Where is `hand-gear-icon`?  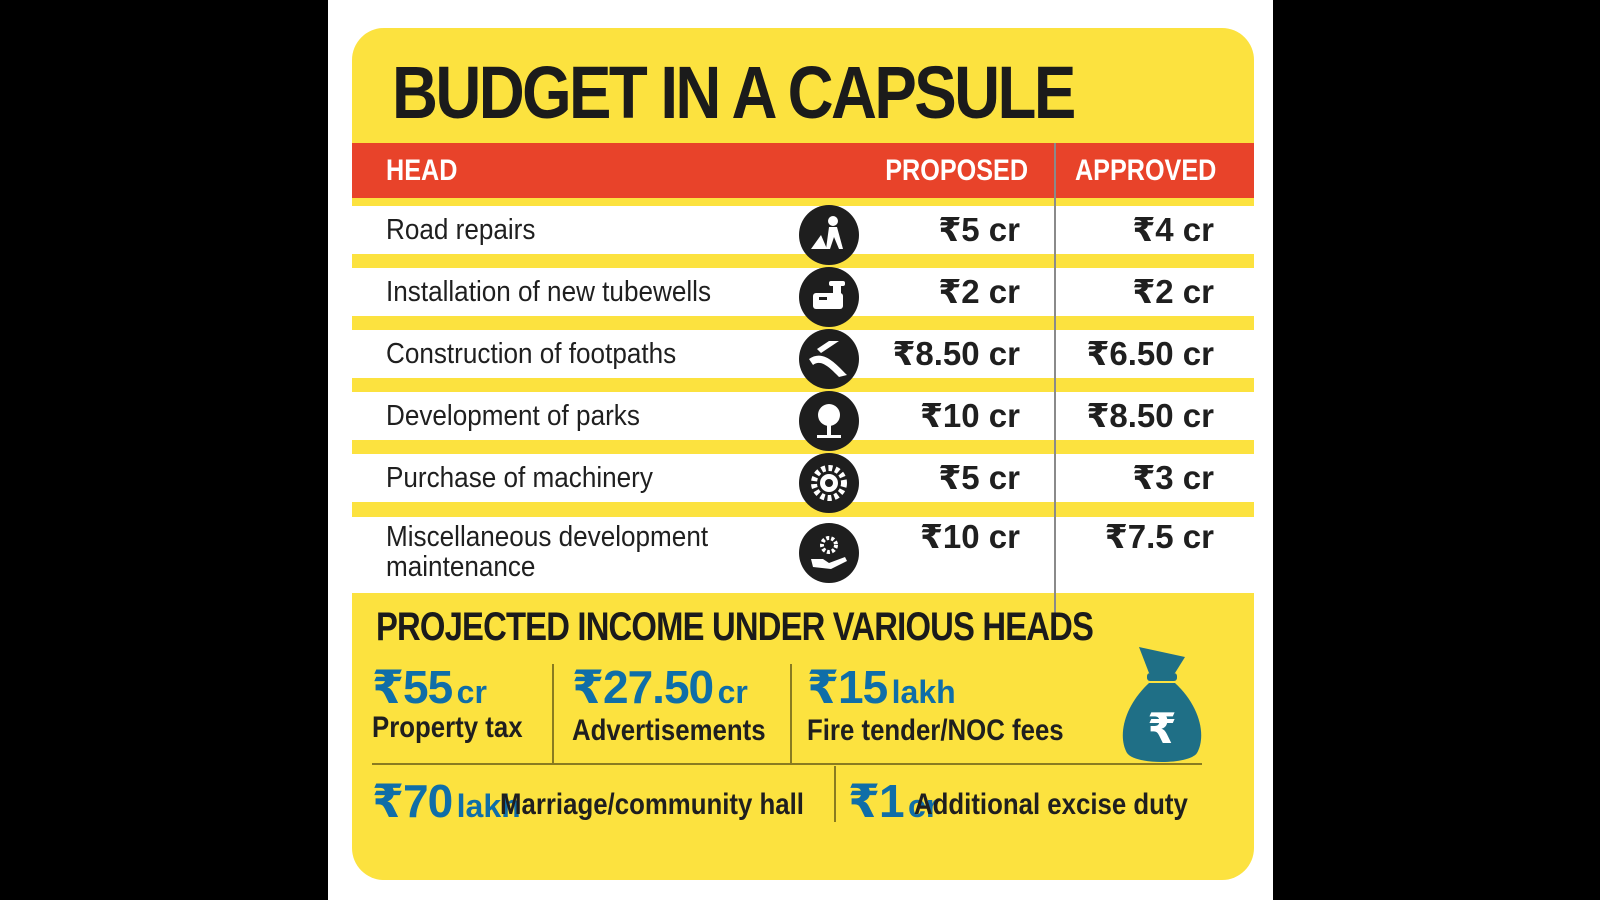
hand-gear-icon is located at coordinates (829, 553).